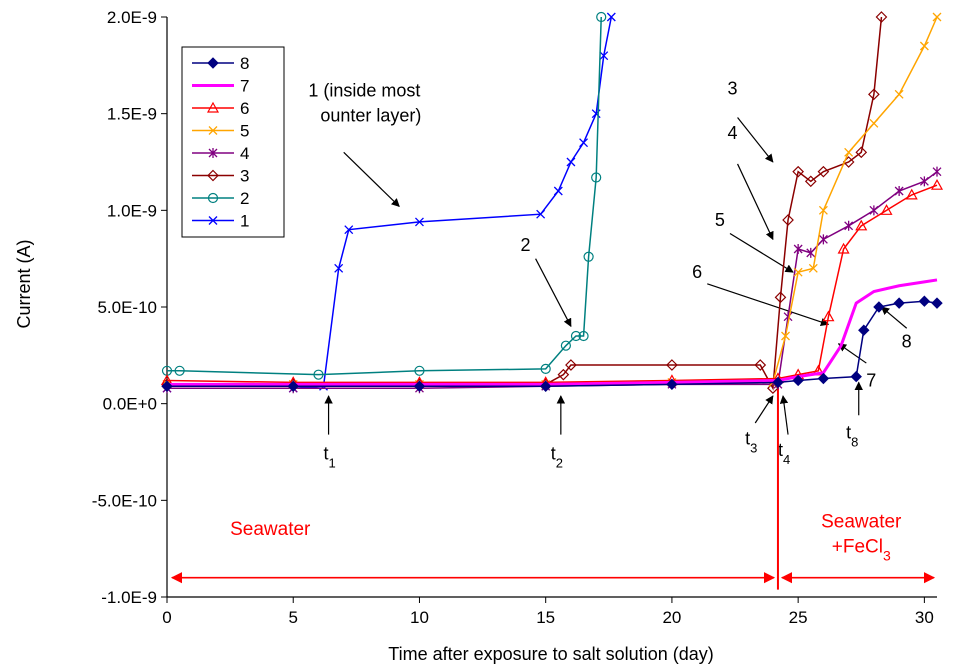 The image size is (955, 670). What do you see at coordinates (871, 380) in the screenshot?
I see `annotation-label: 7` at bounding box center [871, 380].